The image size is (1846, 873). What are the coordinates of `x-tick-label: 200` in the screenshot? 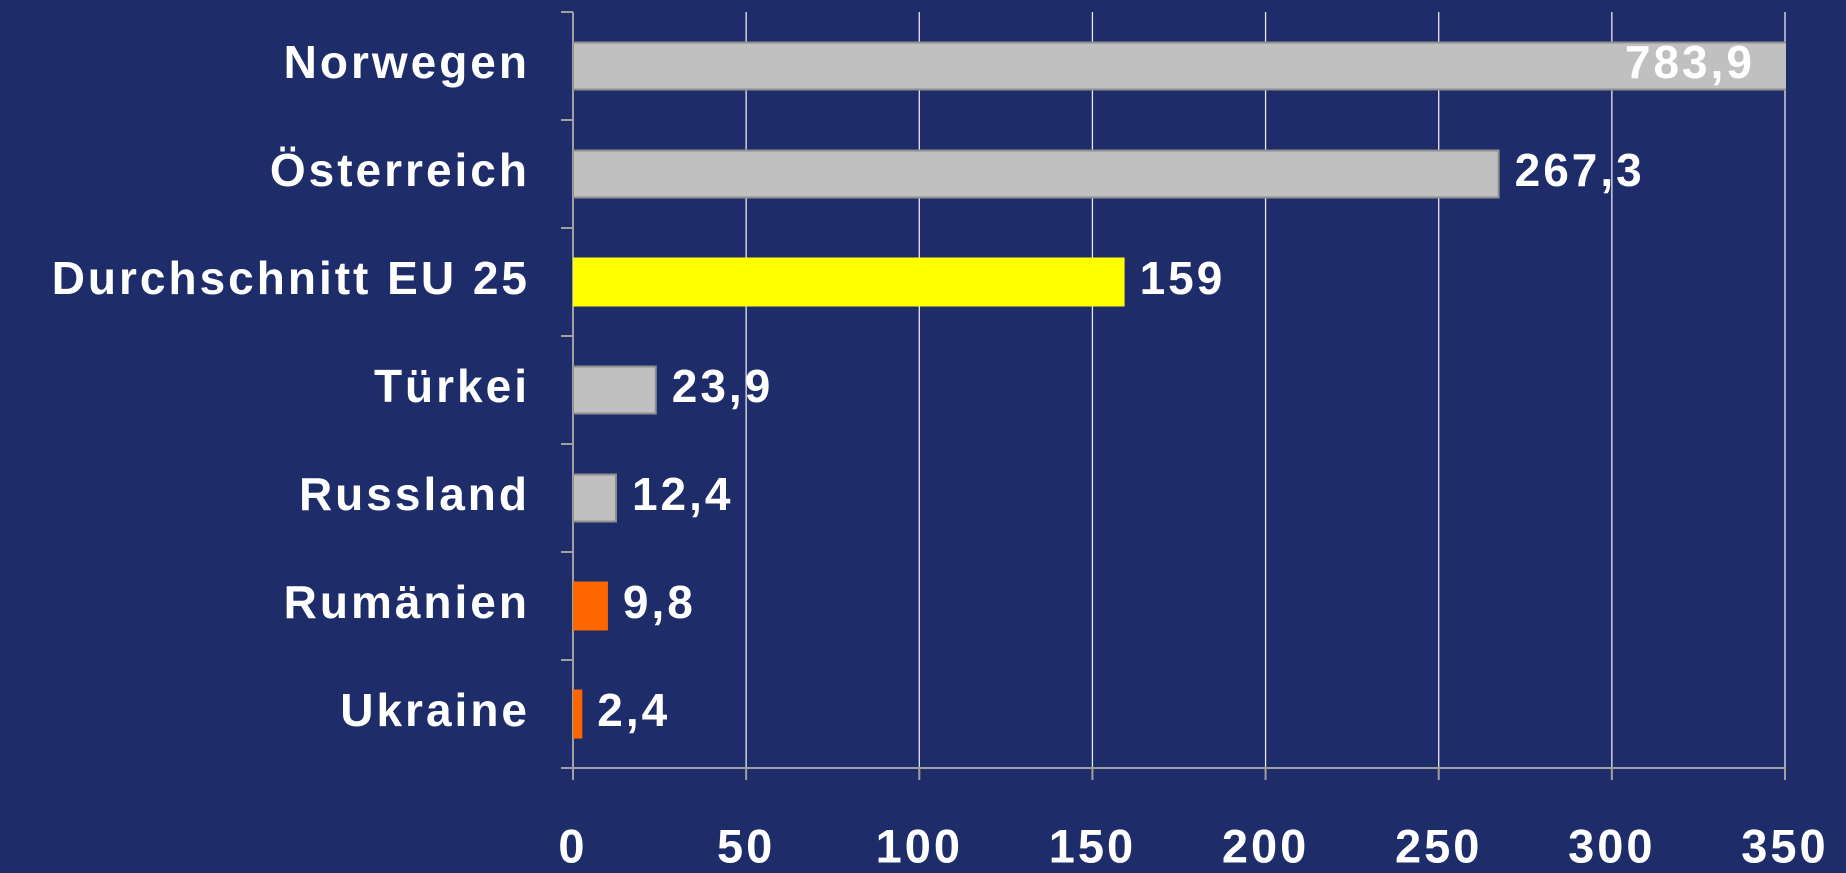 It's located at (1265, 845).